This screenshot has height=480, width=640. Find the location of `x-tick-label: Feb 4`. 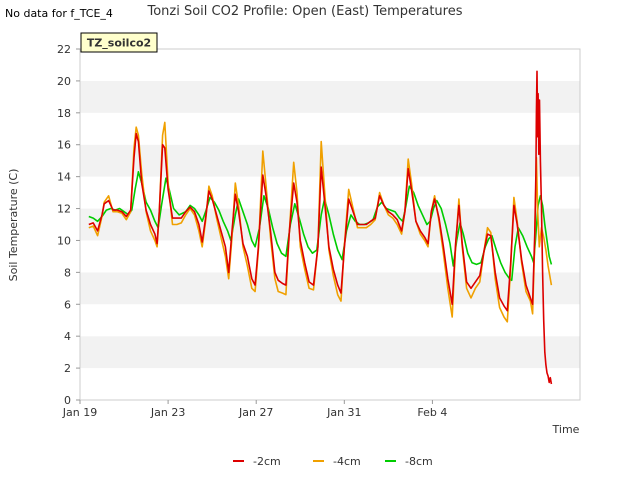

x-tick-label: Feb 4 is located at coordinates (432, 412).